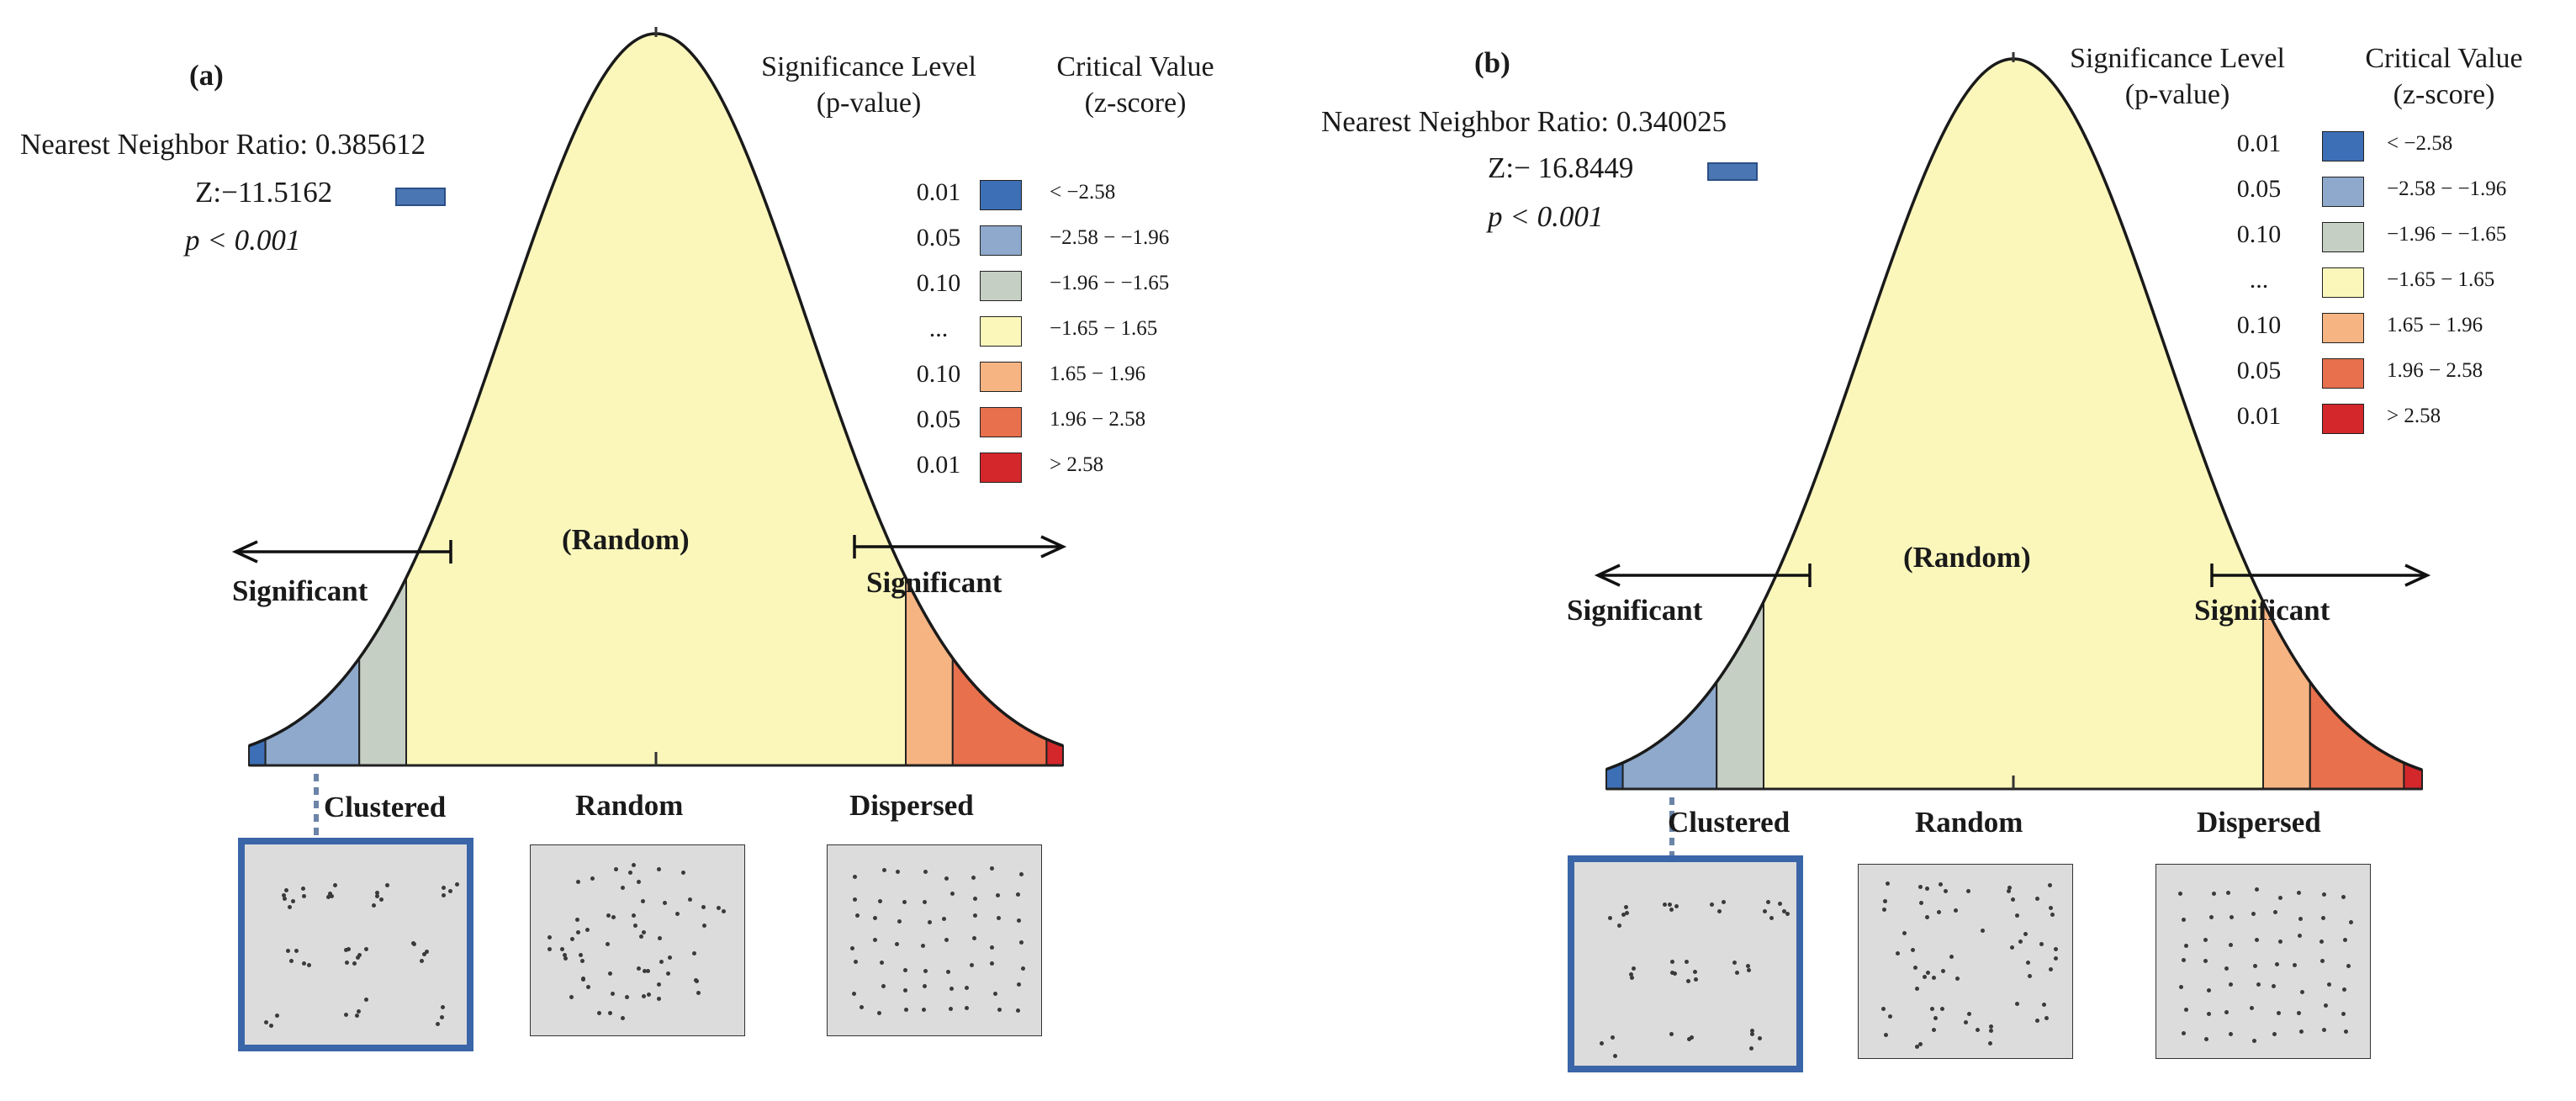  Describe the element at coordinates (1104, 328) in the screenshot. I see `legend-z-range: −1.65 − 1.65` at that location.